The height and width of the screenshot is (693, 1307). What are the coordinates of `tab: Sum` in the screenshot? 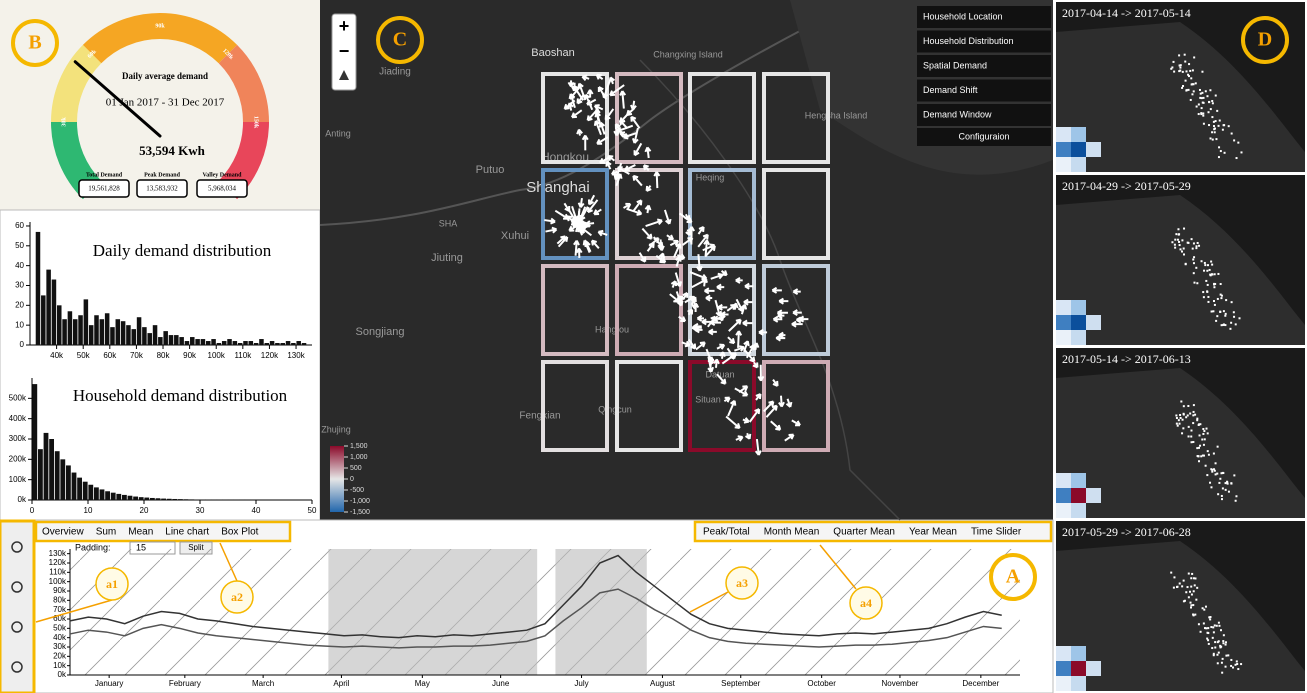 It's located at (106, 532).